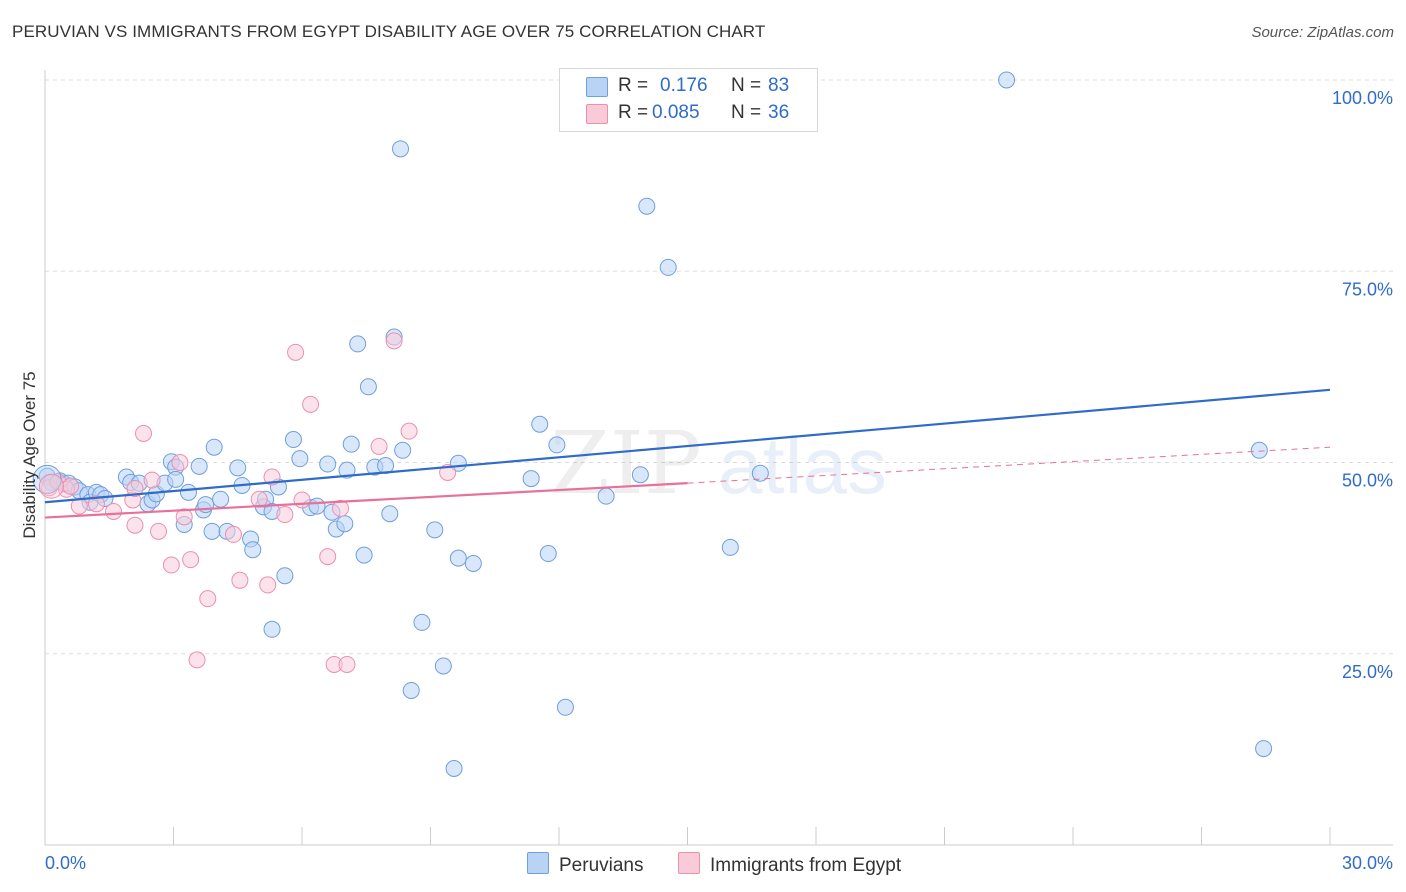 This screenshot has height=892, width=1406. Describe the element at coordinates (1009, 465) in the screenshot. I see `egypt-trend-extension` at that location.